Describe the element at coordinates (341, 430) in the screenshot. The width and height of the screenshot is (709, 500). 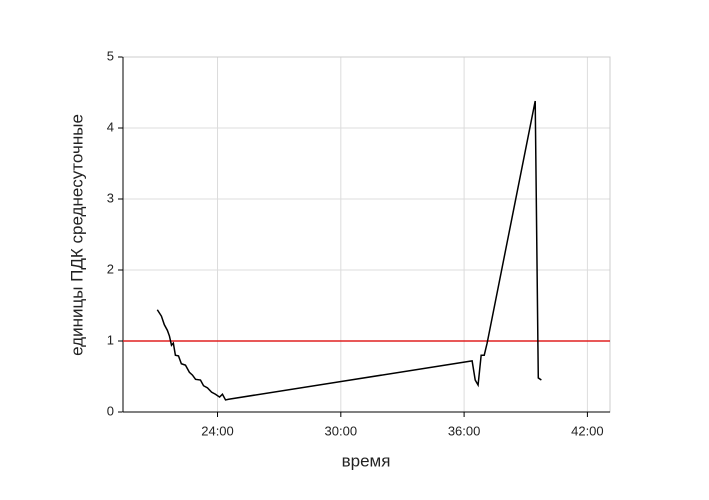
I see `x-tick-label: 30:00` at that location.